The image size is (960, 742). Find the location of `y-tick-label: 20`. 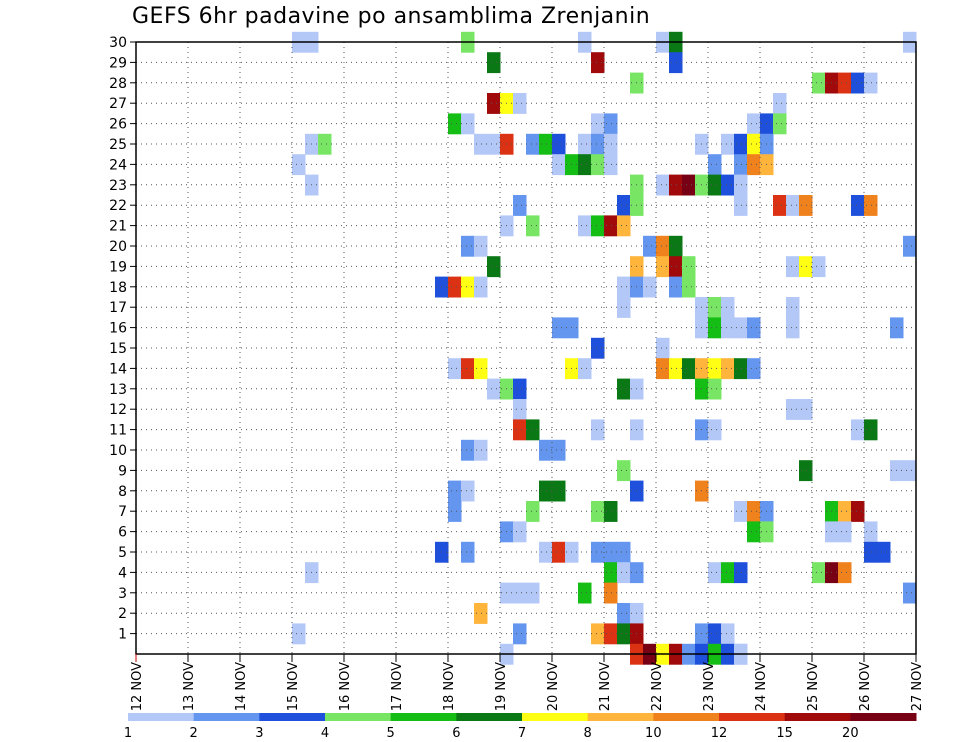

y-tick-label: 20 is located at coordinates (118, 247).